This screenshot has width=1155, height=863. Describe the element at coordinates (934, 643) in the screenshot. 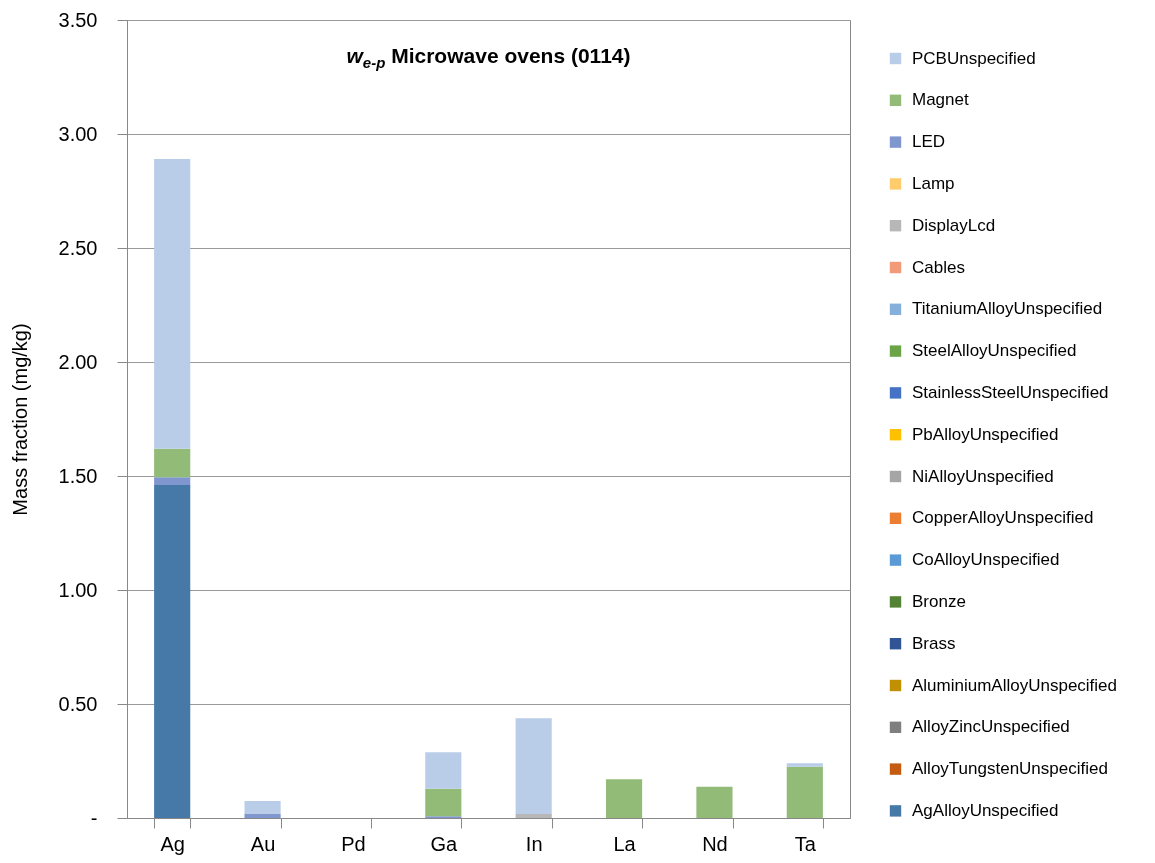

I see `legend-label: Brass` at that location.